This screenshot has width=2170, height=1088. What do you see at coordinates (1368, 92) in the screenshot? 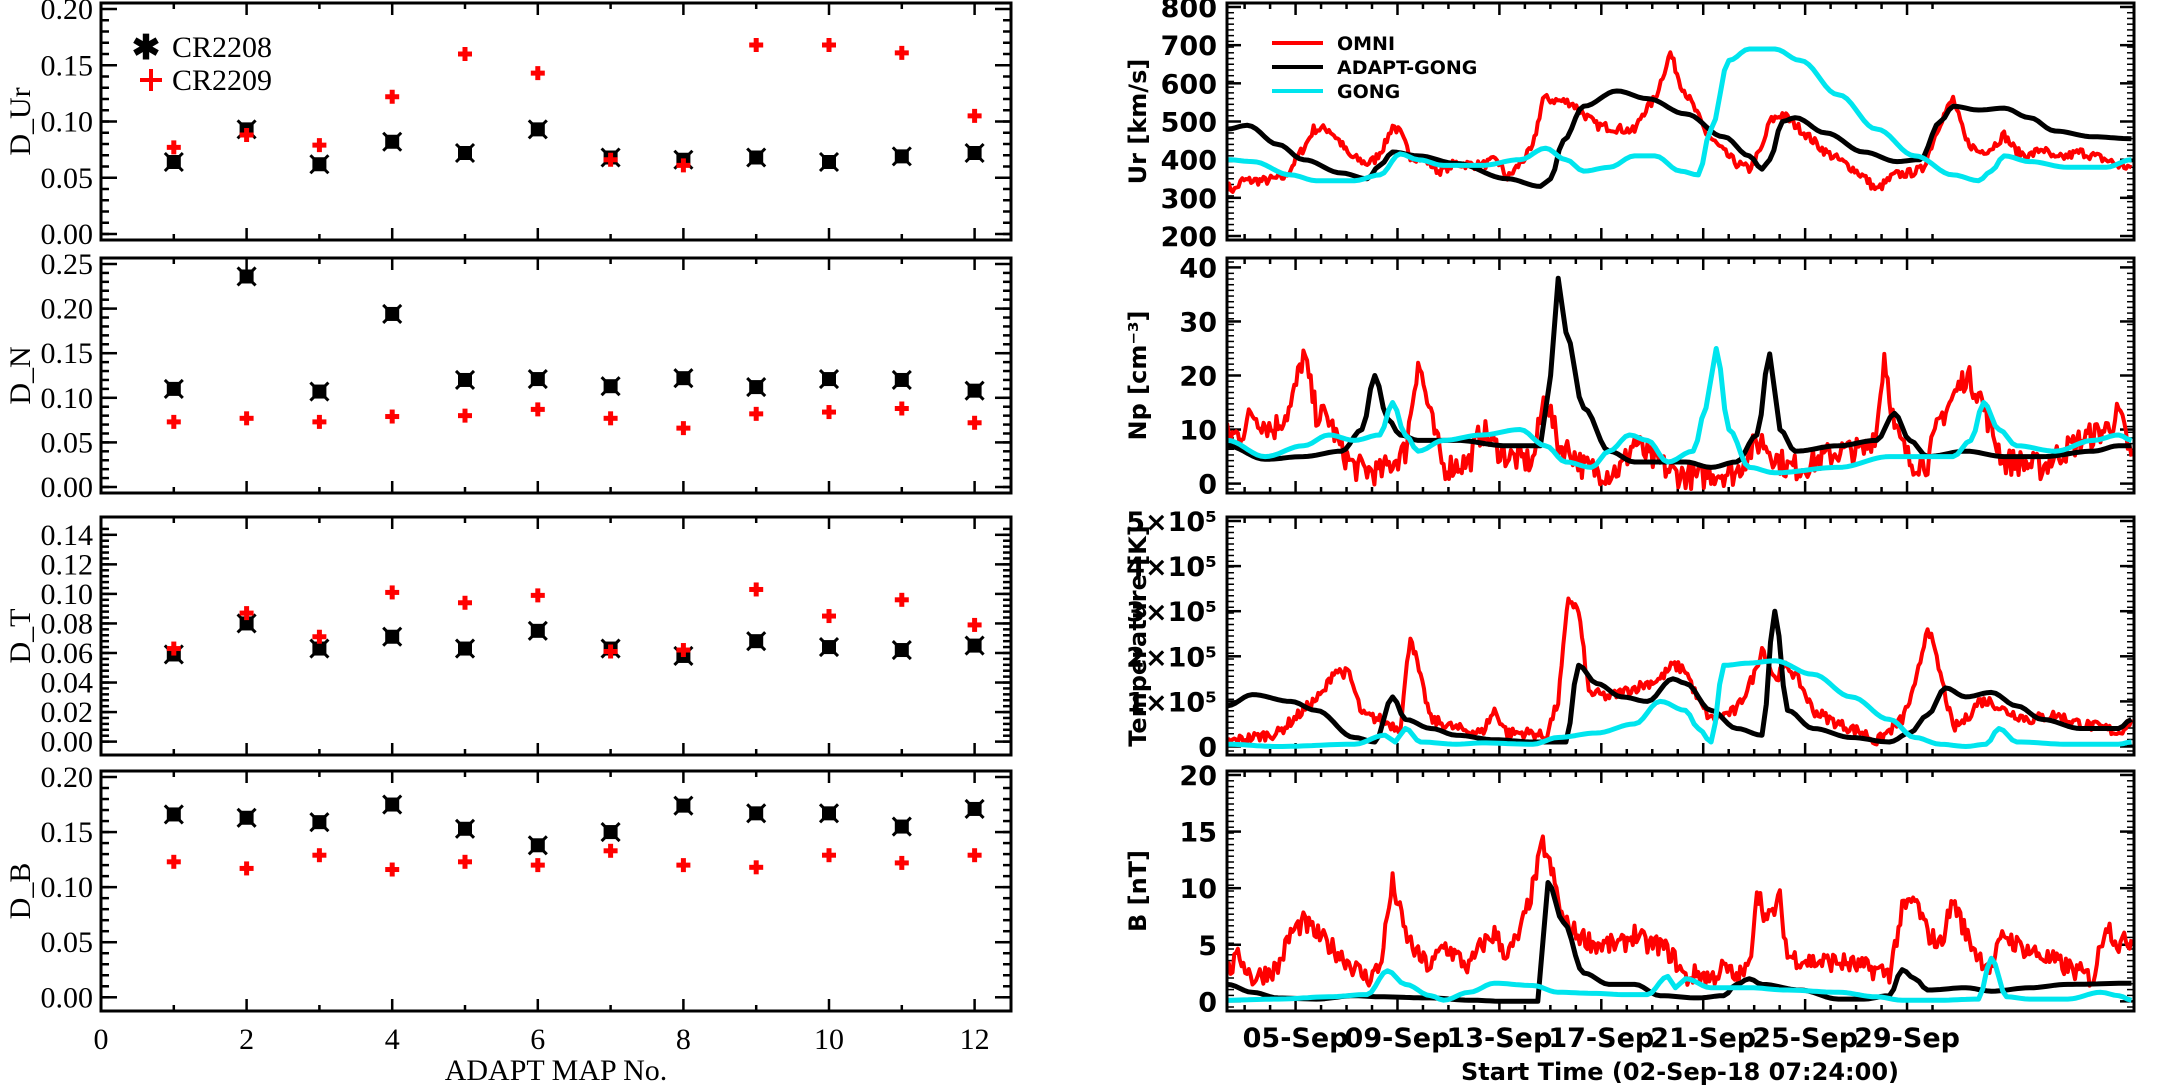
I see `legend-label: GONG` at bounding box center [1368, 92].